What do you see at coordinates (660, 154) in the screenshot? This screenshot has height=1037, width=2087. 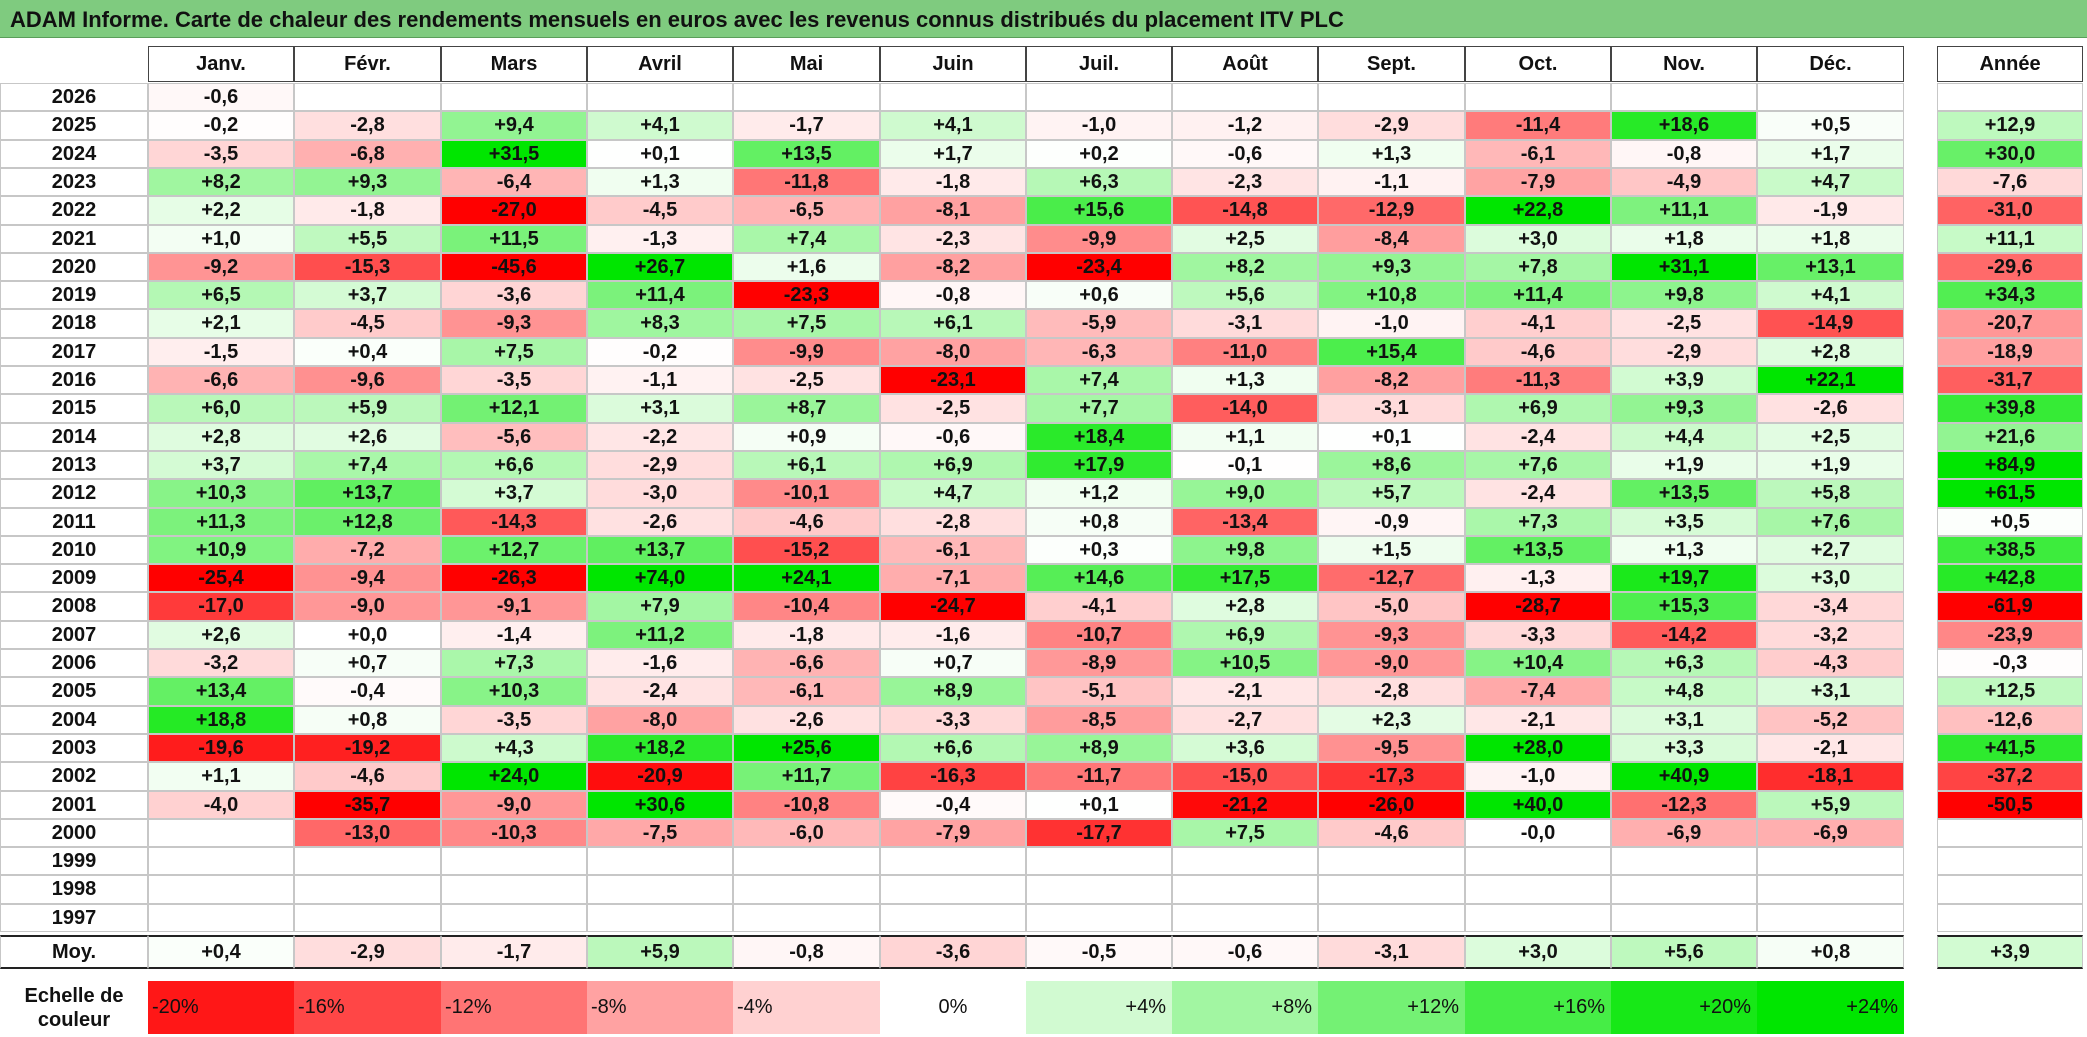 I see `heatmap-cell: +0,1` at bounding box center [660, 154].